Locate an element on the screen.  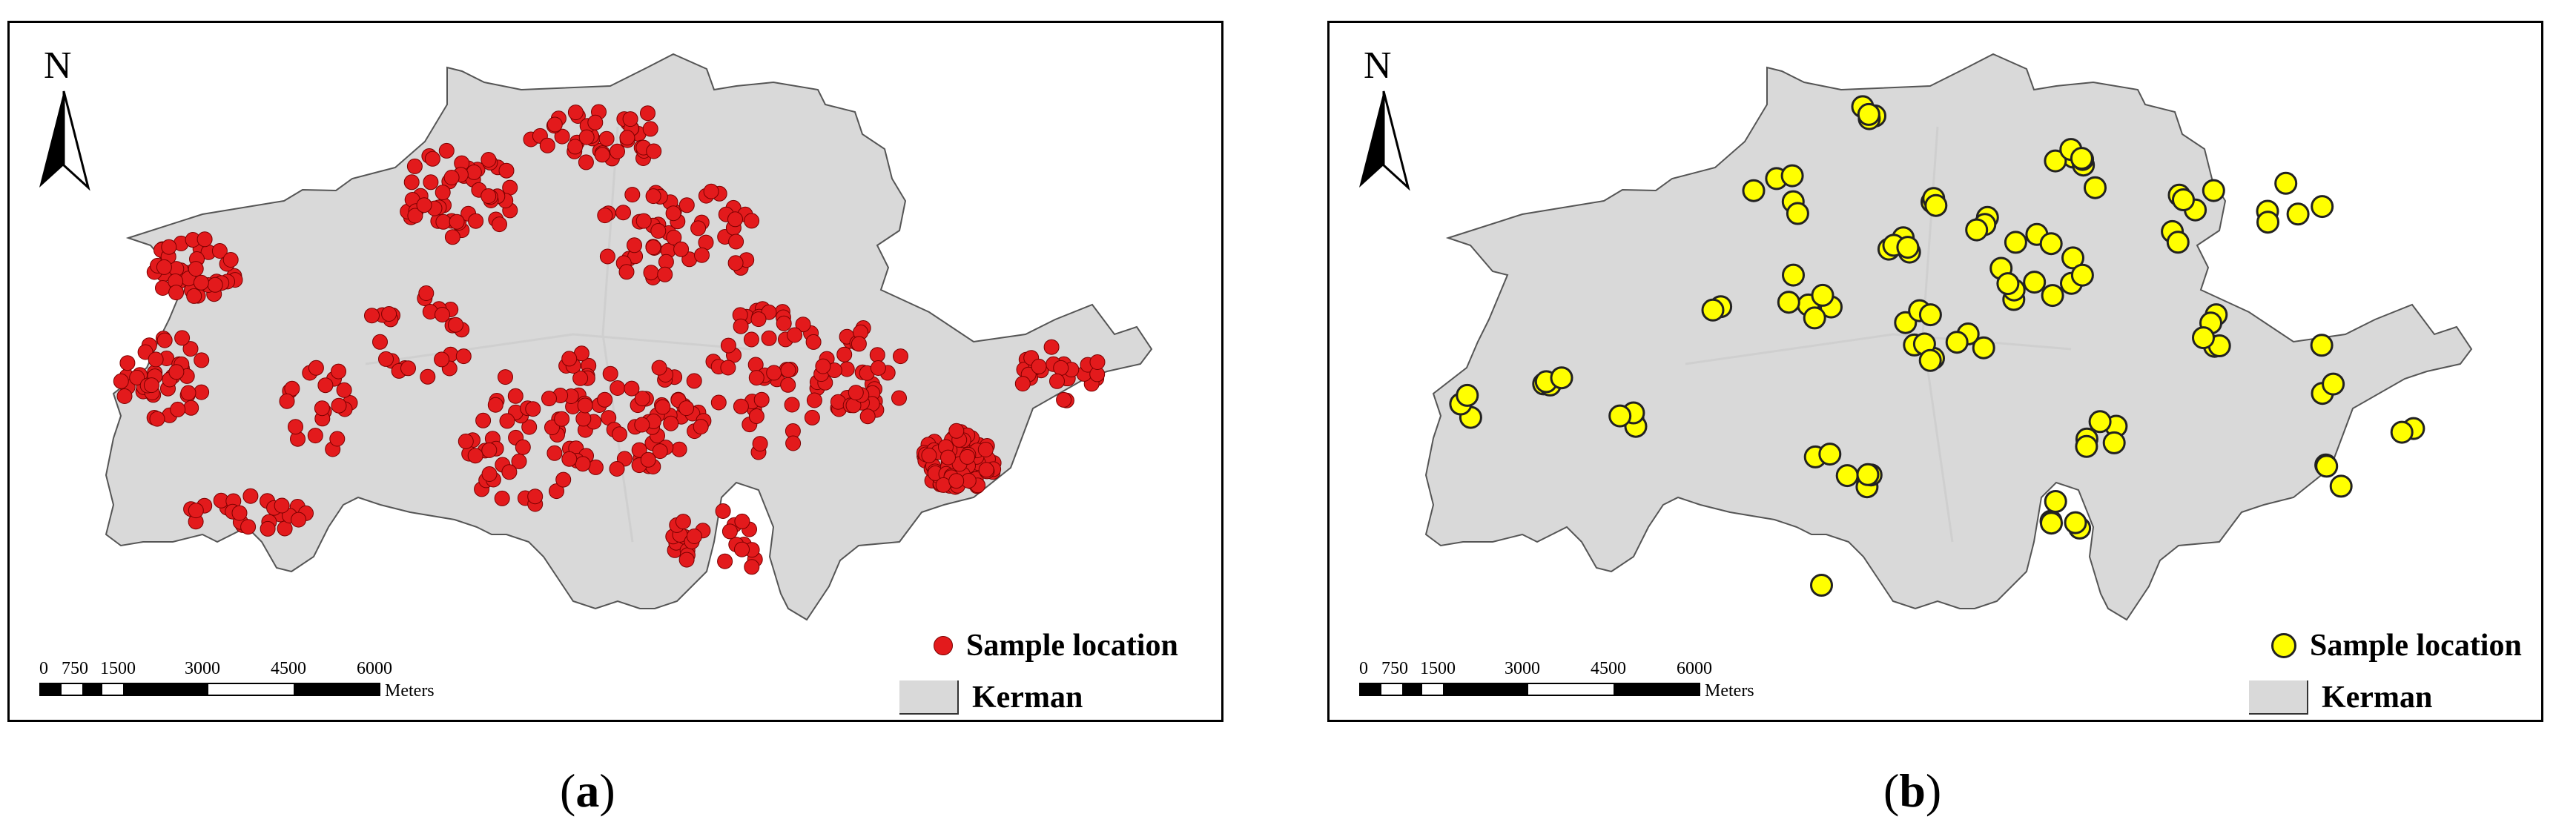
north-arrow: N is located at coordinates (1383, 128).